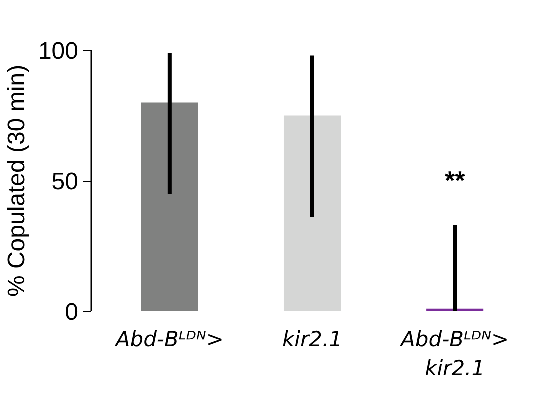 Image resolution: width=543 pixels, height=411 pixels. Describe the element at coordinates (16, 181) in the screenshot. I see `y-axis-title: % Copulated (30 min)` at that location.